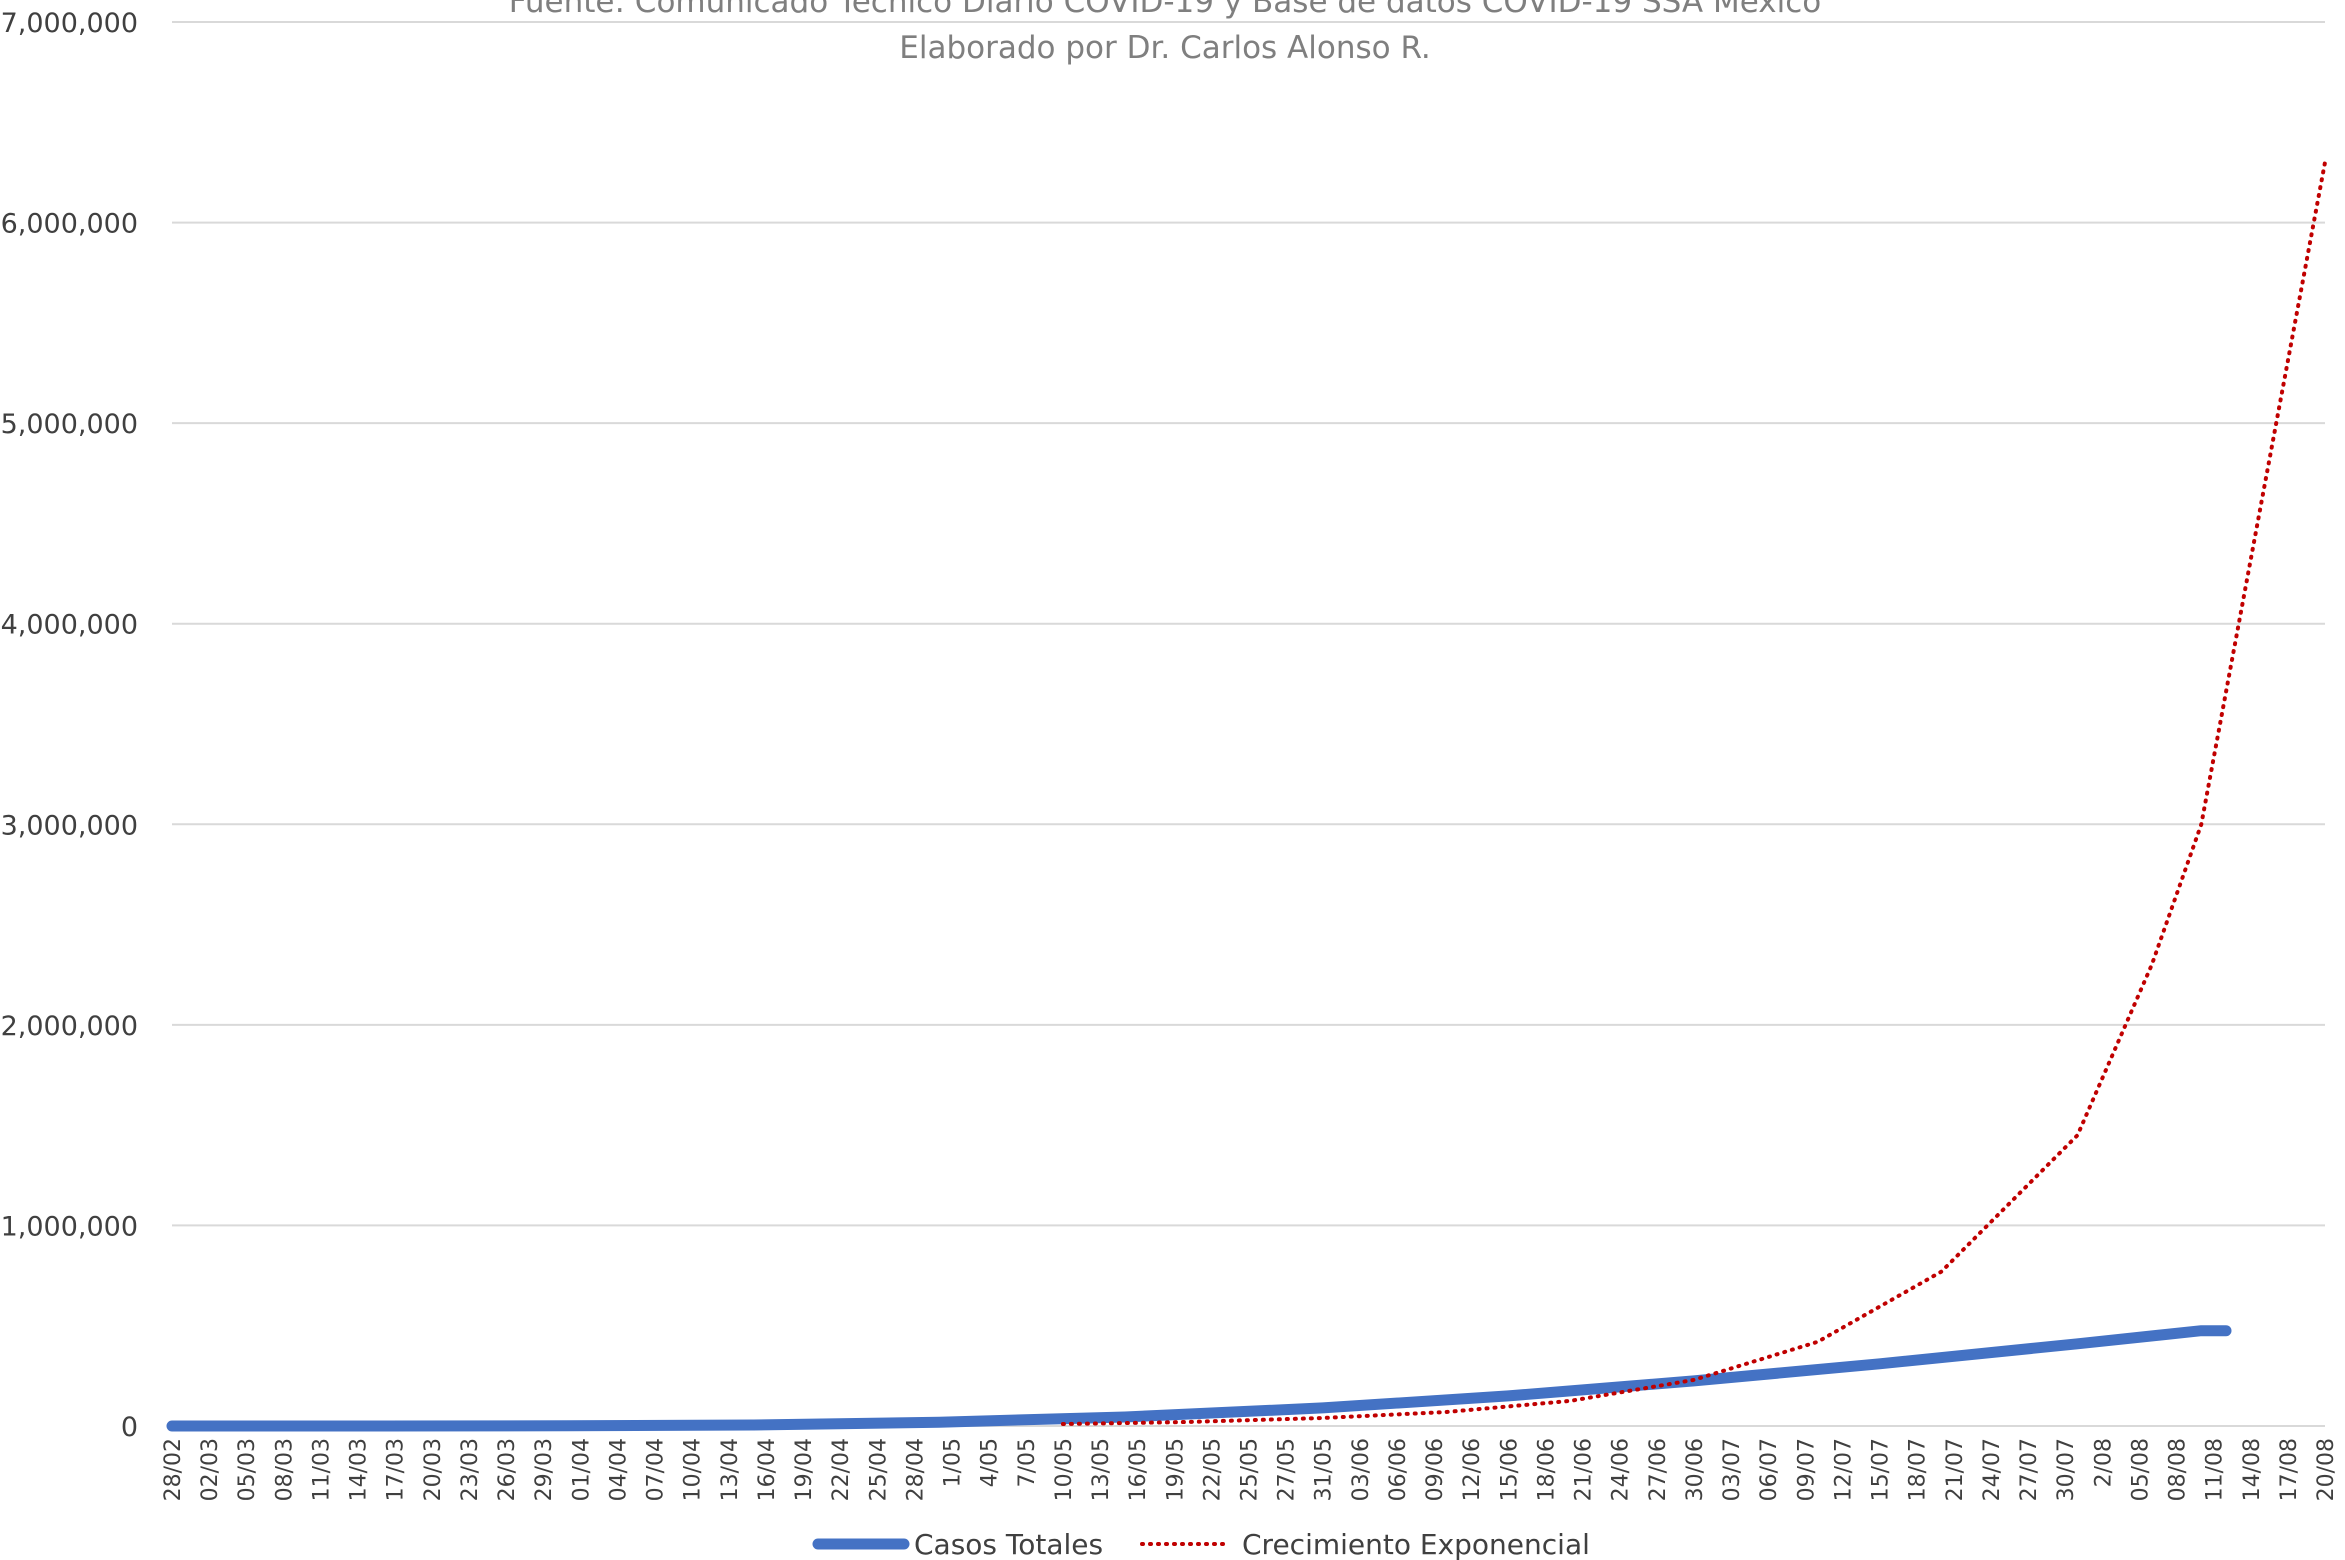  Describe the element at coordinates (1212, 1469) in the screenshot. I see `x-tick-label: 22/05` at that location.